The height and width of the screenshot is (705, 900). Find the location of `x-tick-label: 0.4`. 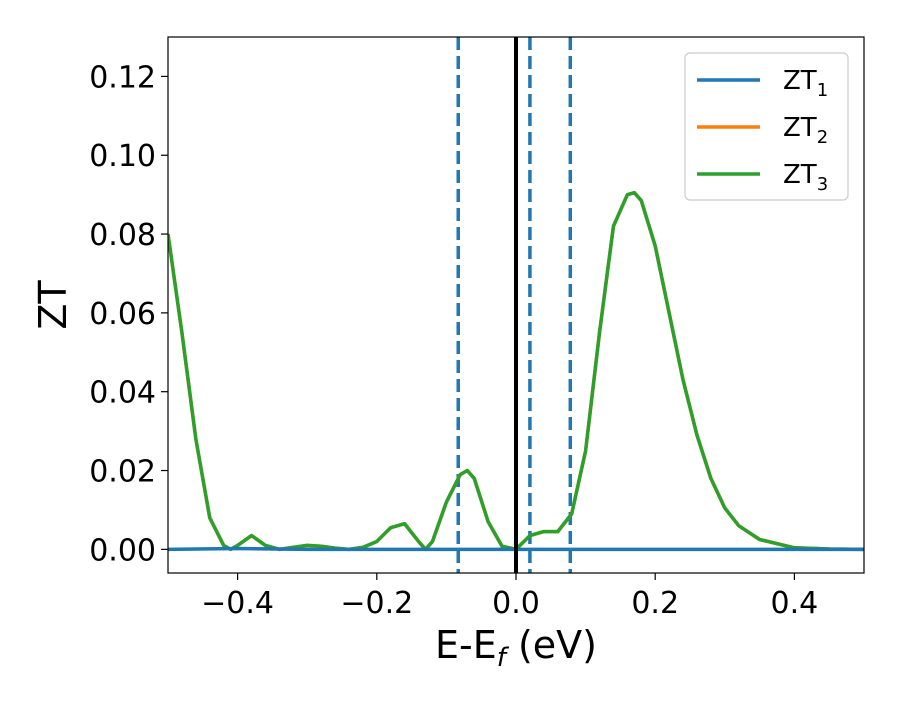

x-tick-label: 0.4 is located at coordinates (795, 603).